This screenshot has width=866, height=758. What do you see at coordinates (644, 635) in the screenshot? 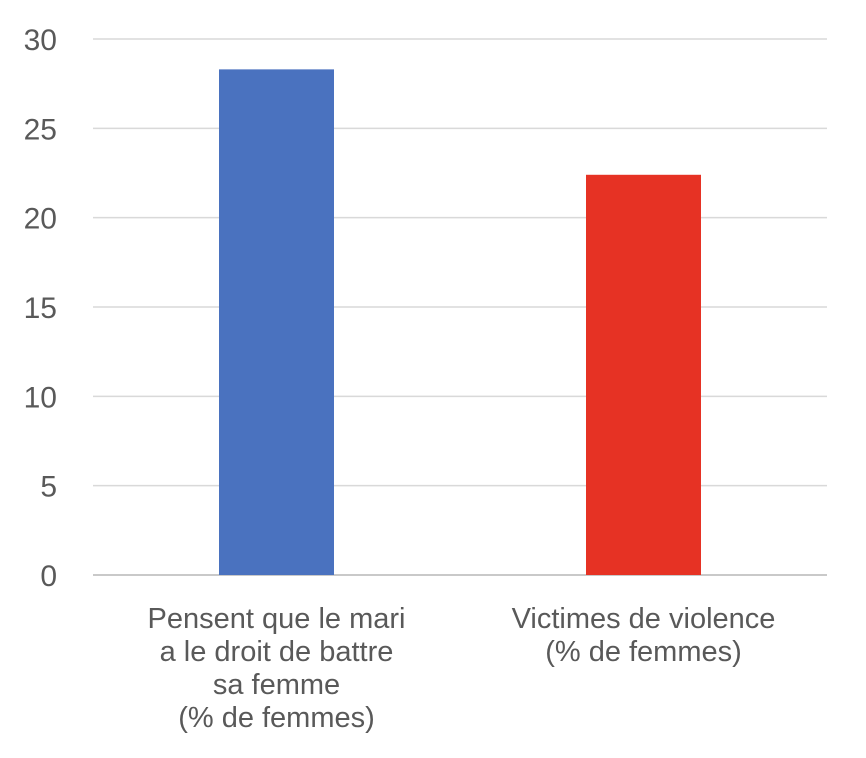
I see `category-label-2: Victimes de violence (% de femmes)` at bounding box center [644, 635].